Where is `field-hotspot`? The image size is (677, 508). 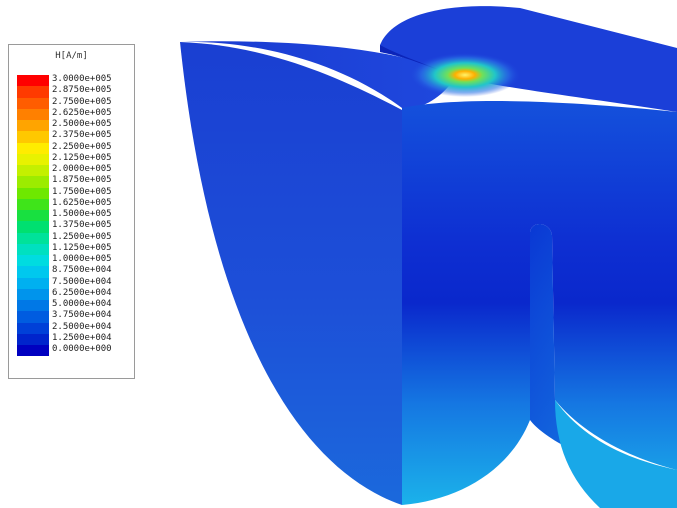 field-hotspot is located at coordinates (465, 75).